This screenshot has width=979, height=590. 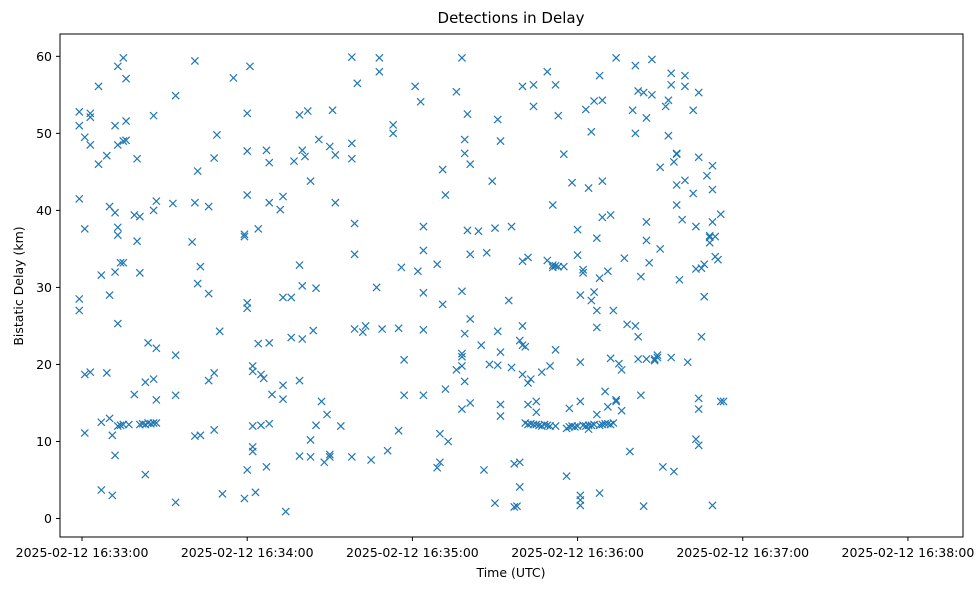 I want to click on y-tick-label: 40, so click(x=44, y=210).